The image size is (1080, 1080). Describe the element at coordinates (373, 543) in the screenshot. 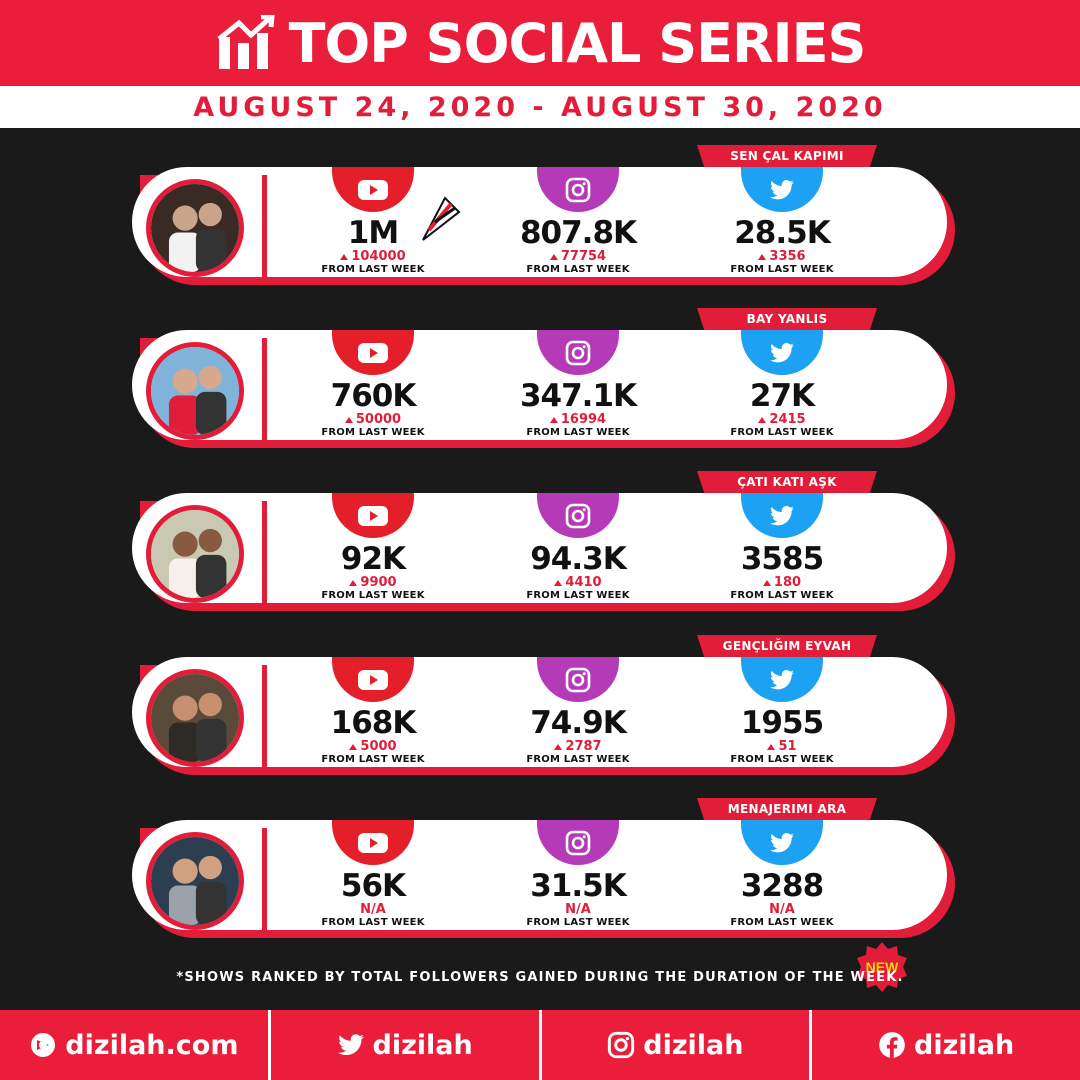

I see `youtube-stat: 92K 9900 FROM LAST WEEK` at that location.